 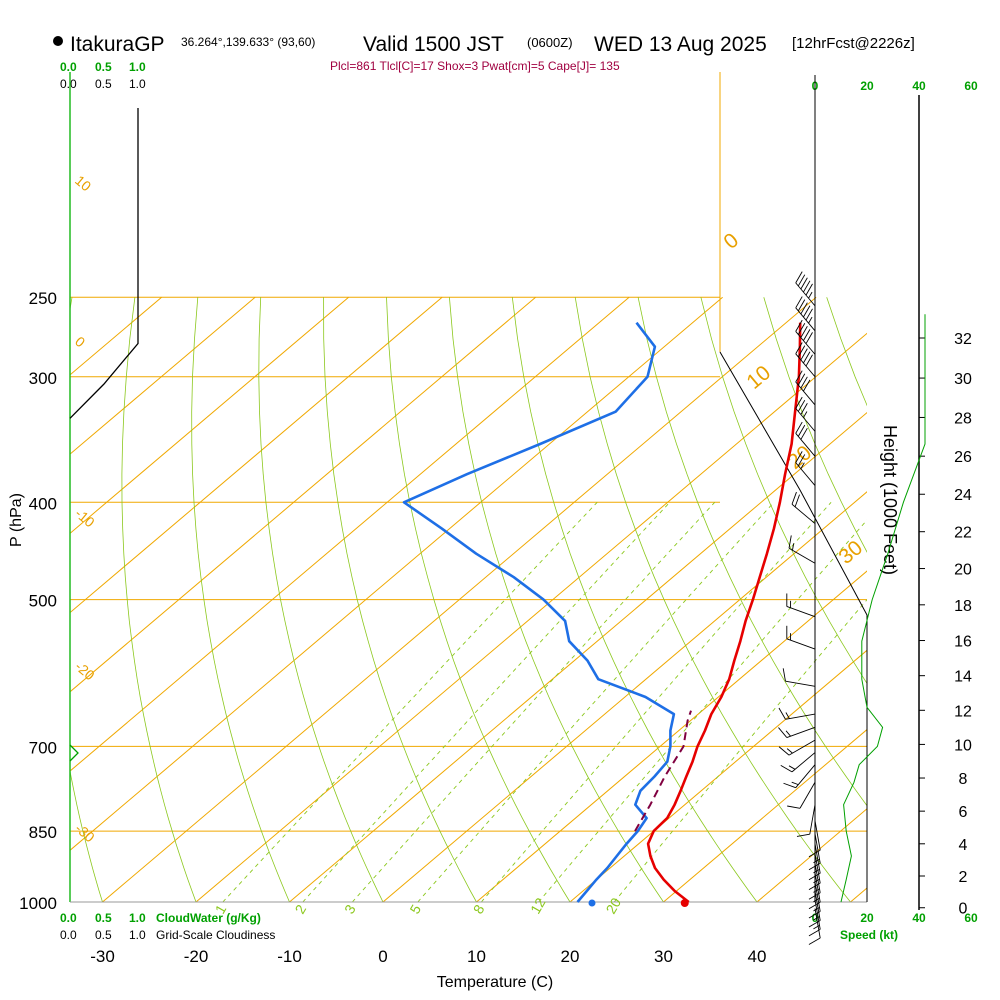 What do you see at coordinates (74, 753) in the screenshot?
I see `lcl-marker-icon` at bounding box center [74, 753].